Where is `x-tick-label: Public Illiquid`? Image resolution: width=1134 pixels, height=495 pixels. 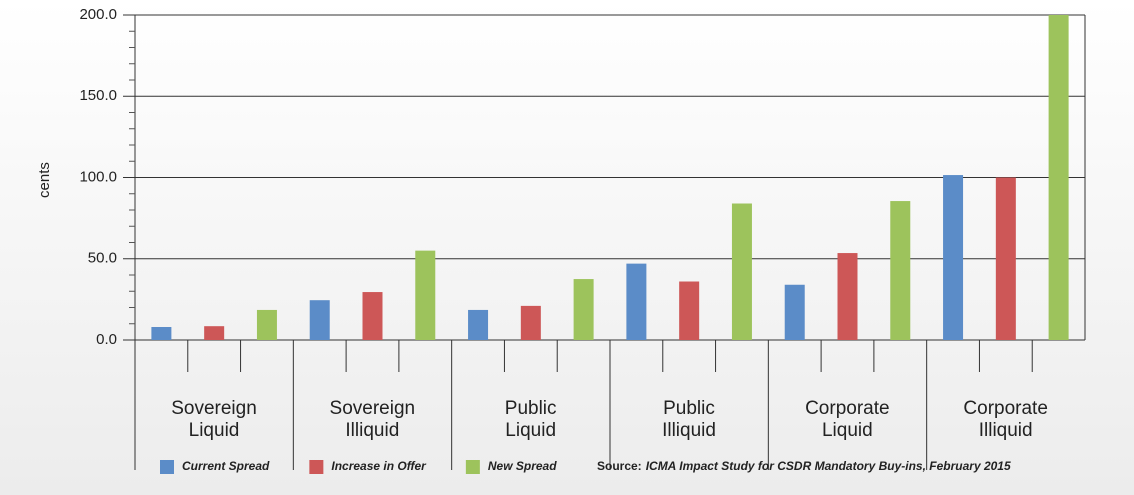 x-tick-label: Public Illiquid is located at coordinates (689, 419).